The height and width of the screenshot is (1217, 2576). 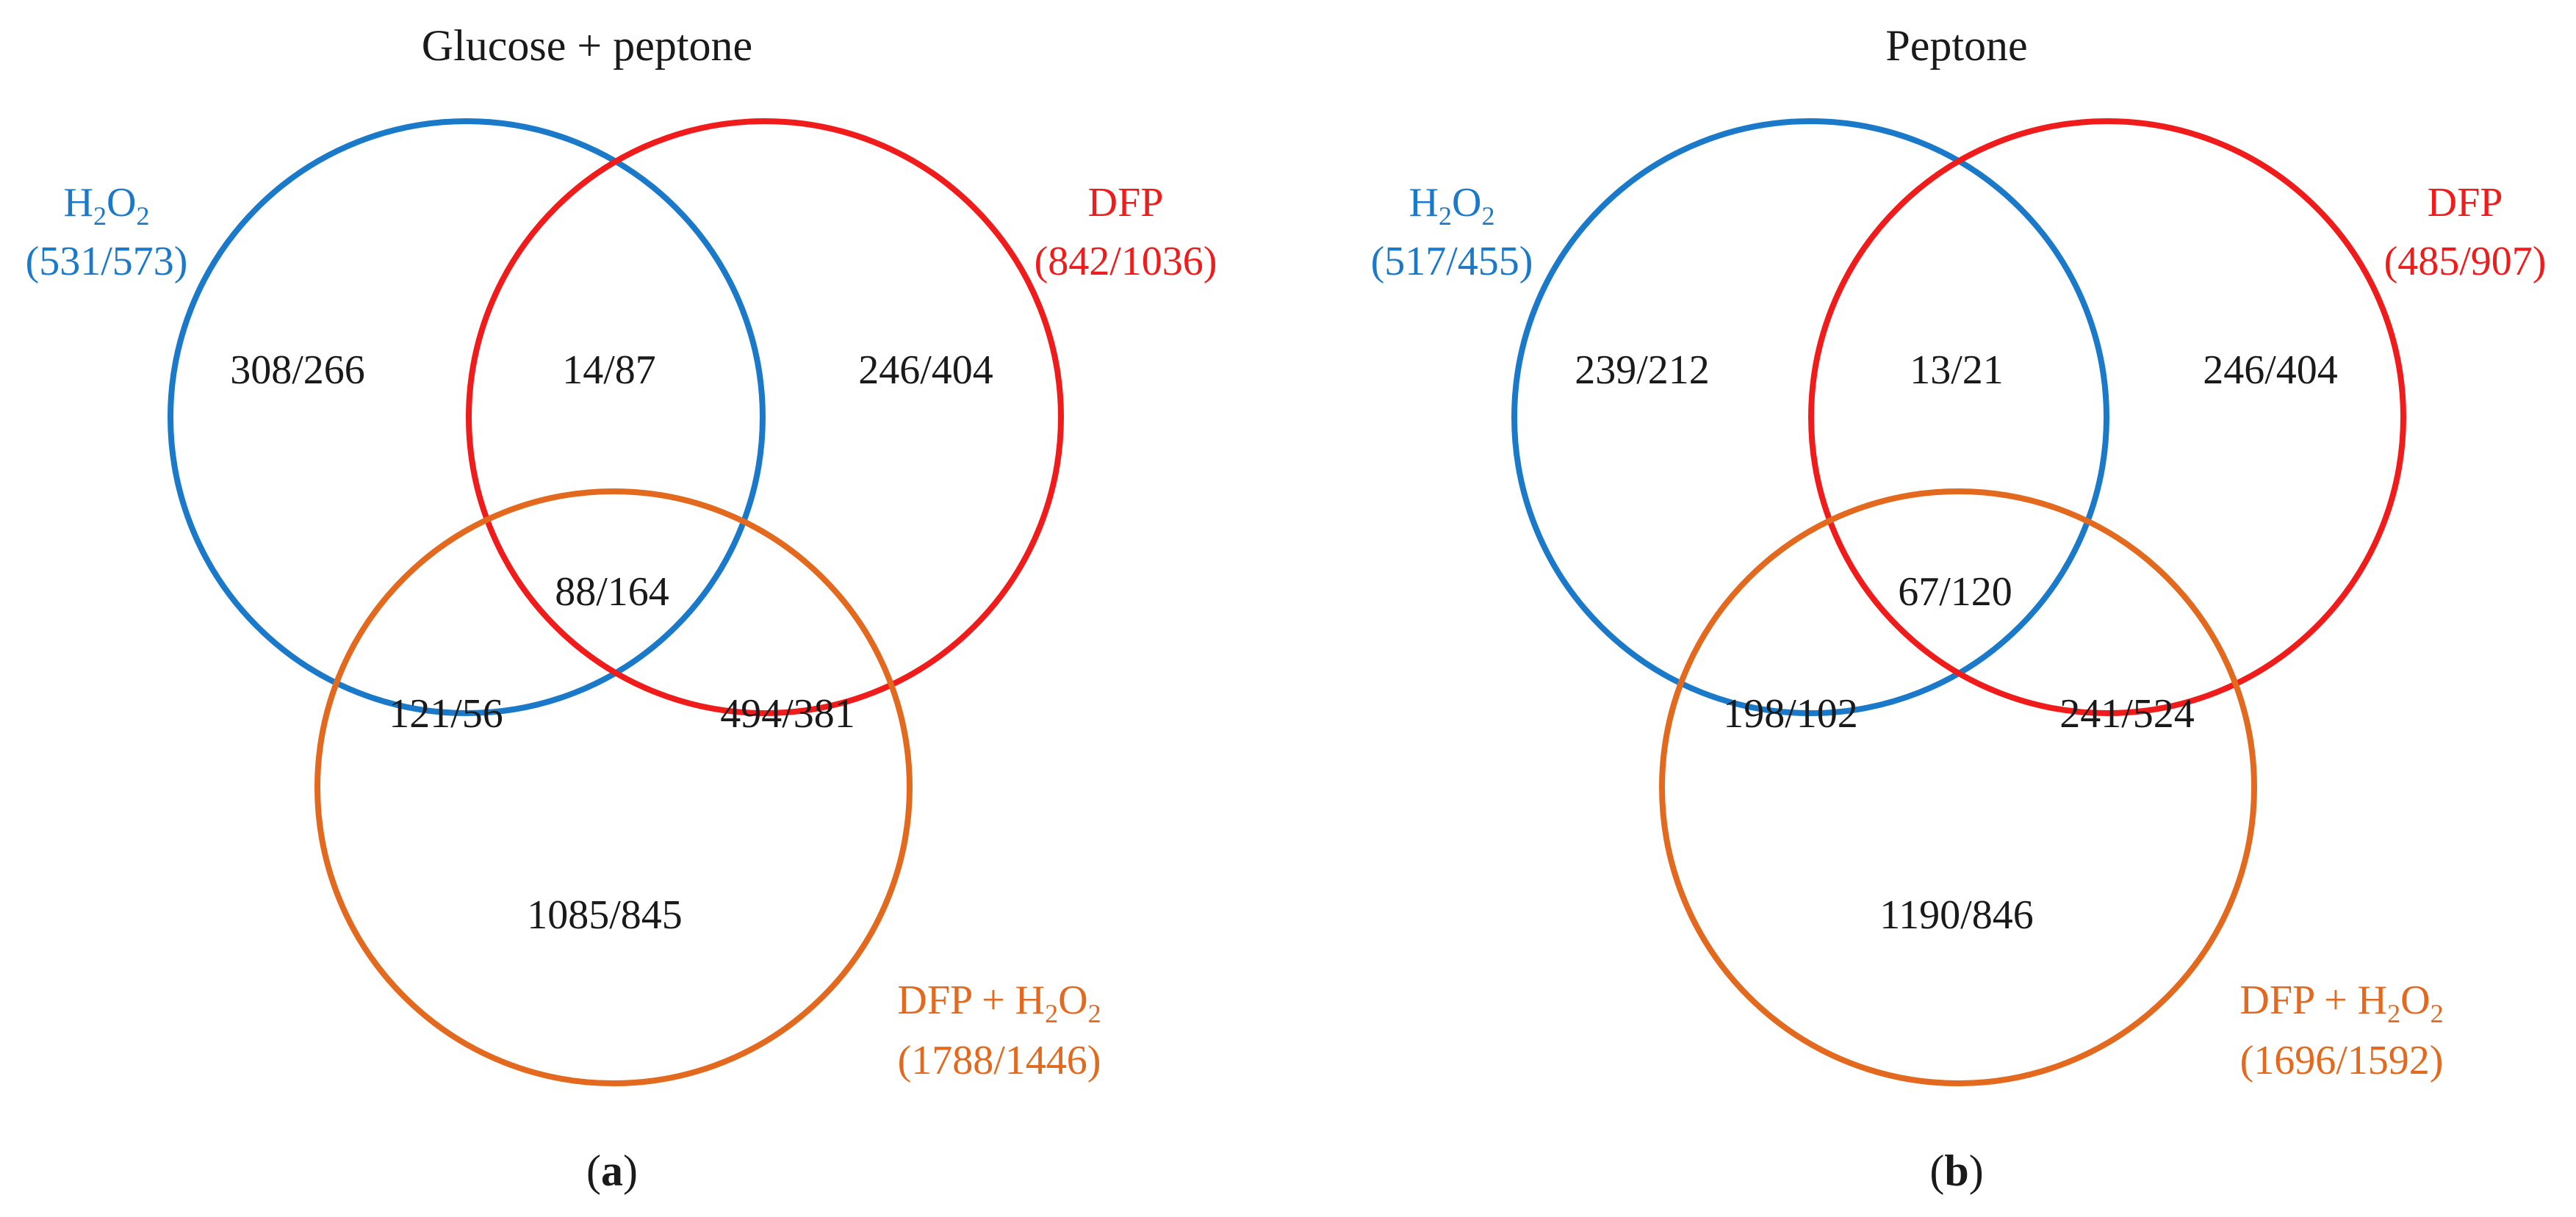 What do you see at coordinates (1126, 203) in the screenshot?
I see `panel-a-dfp-label: DFP` at bounding box center [1126, 203].